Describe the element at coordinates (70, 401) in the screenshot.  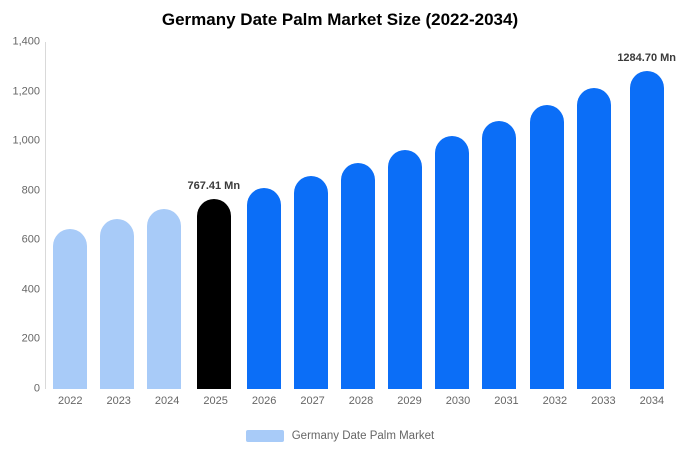
I see `x-axis-label-2022: 2022` at that location.